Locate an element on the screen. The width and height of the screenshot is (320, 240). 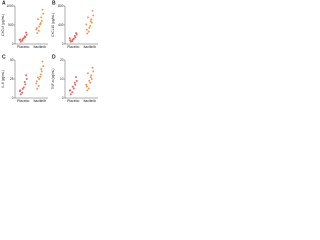
y-axis-label: IL-6 (pg/mL) is located at coordinates (3, 78).